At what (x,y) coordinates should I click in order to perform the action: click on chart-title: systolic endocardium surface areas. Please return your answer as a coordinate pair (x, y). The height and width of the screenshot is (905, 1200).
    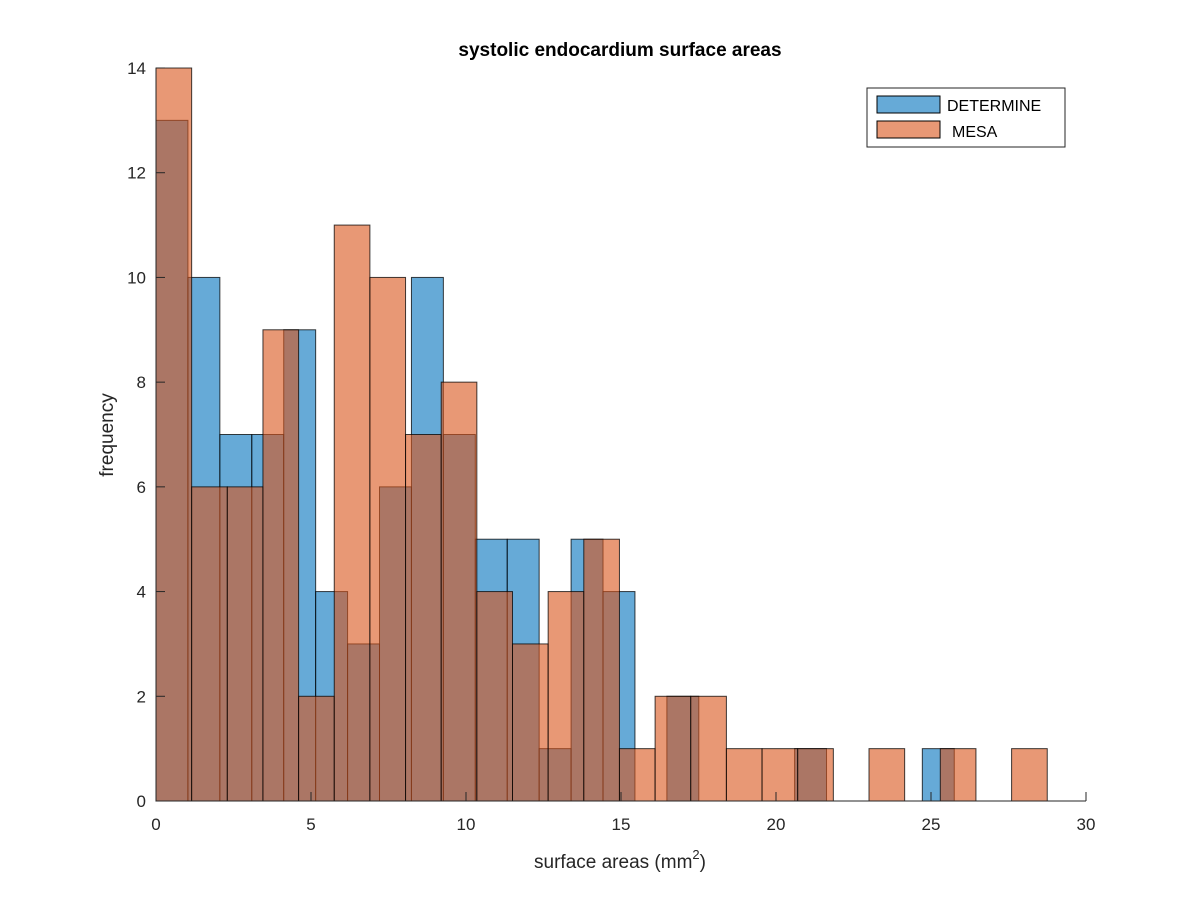
    Looking at the image, I should click on (619, 50).